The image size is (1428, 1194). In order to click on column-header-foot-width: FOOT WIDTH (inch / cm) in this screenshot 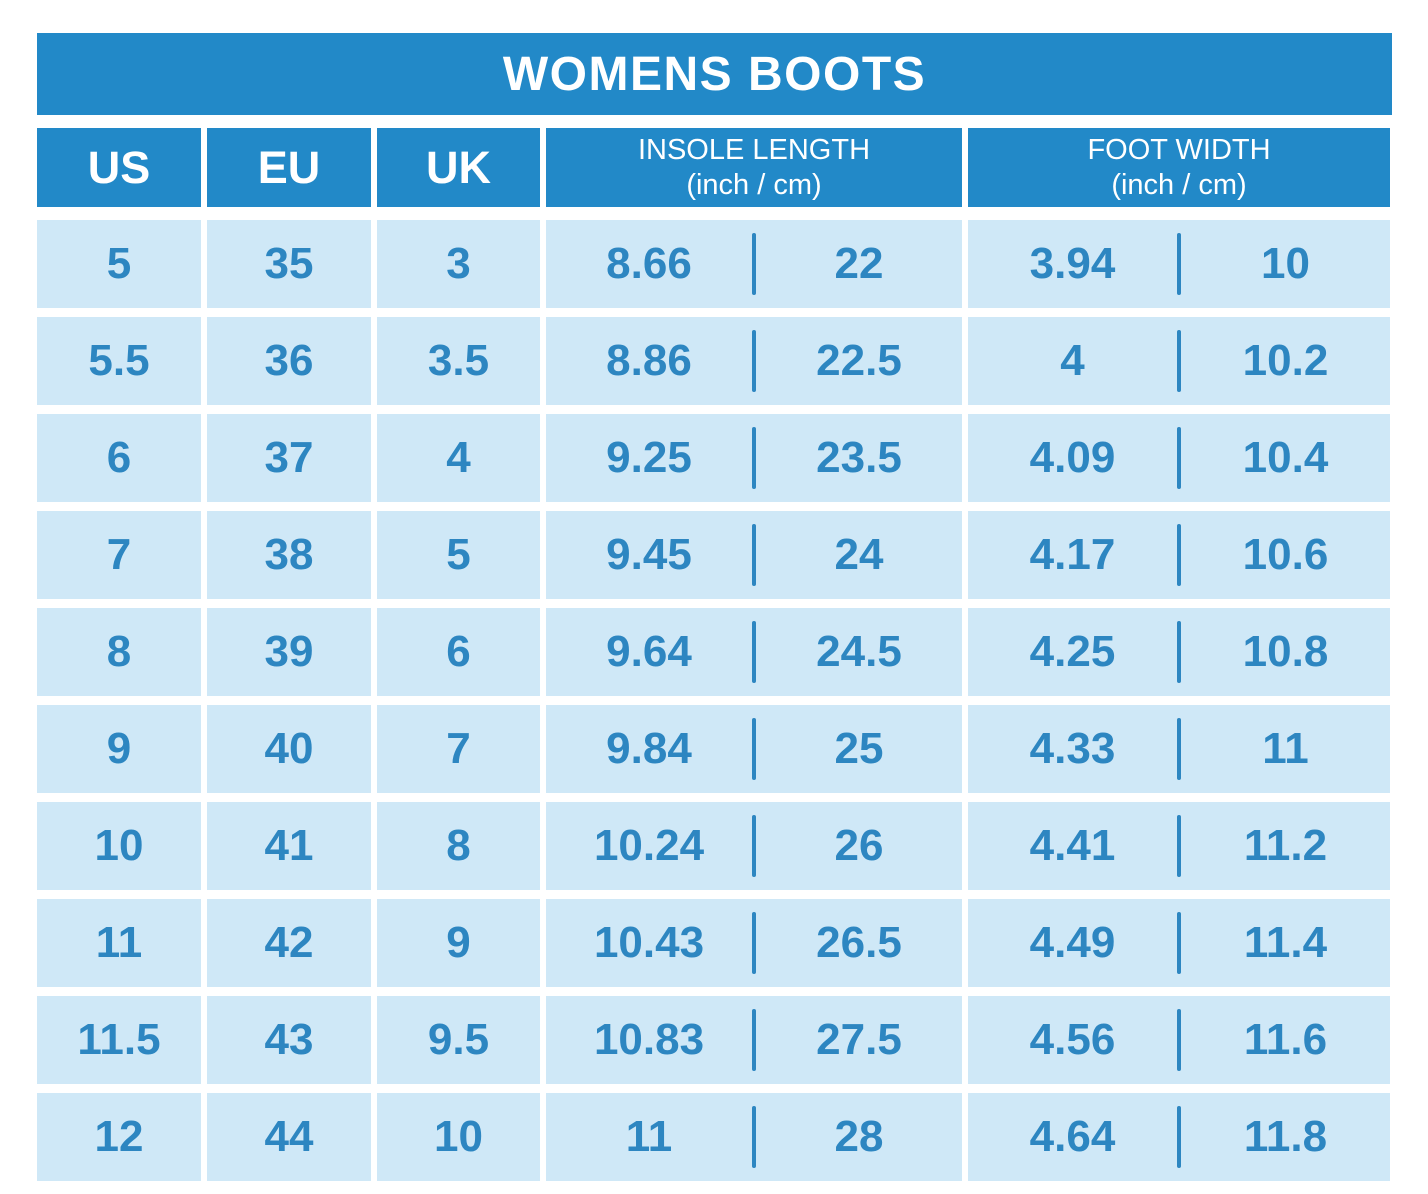, I will do `click(1179, 167)`.